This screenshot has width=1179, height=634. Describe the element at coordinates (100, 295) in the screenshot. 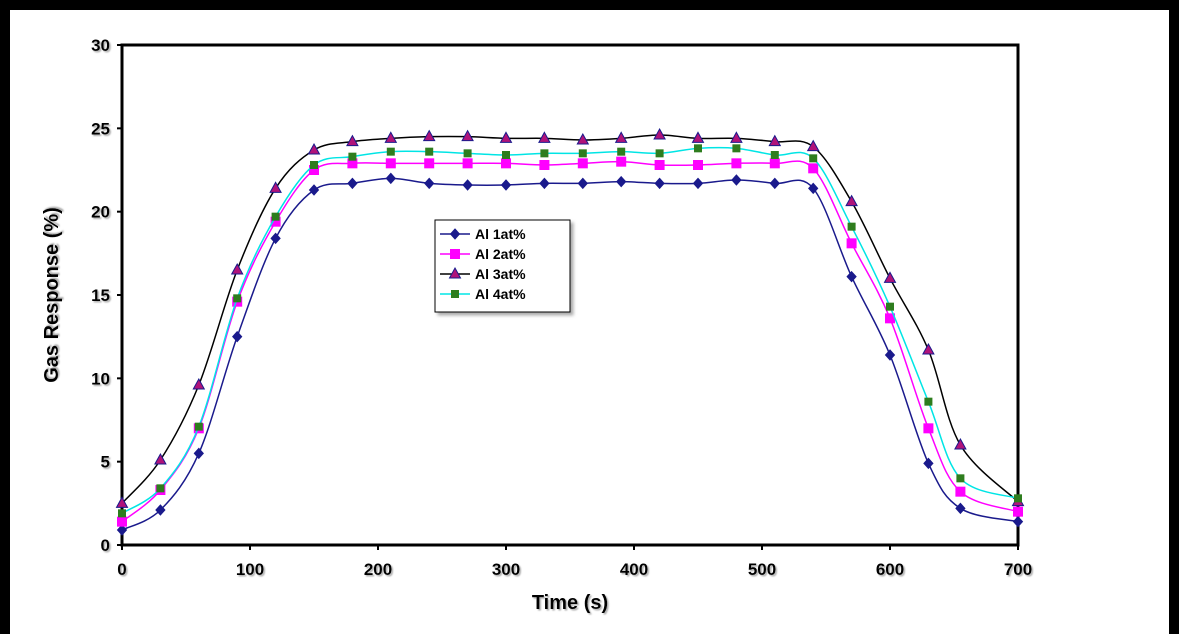

I see `y-tick-label: 15` at that location.